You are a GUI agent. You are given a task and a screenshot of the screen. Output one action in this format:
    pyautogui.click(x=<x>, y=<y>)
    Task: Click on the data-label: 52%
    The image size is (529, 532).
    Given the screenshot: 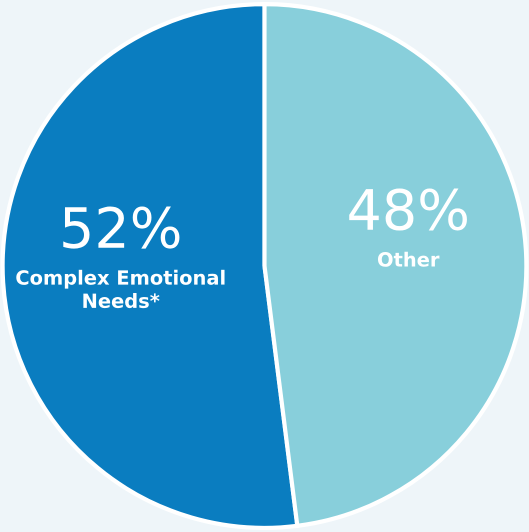 What is the action you would take?
    pyautogui.click(x=121, y=227)
    